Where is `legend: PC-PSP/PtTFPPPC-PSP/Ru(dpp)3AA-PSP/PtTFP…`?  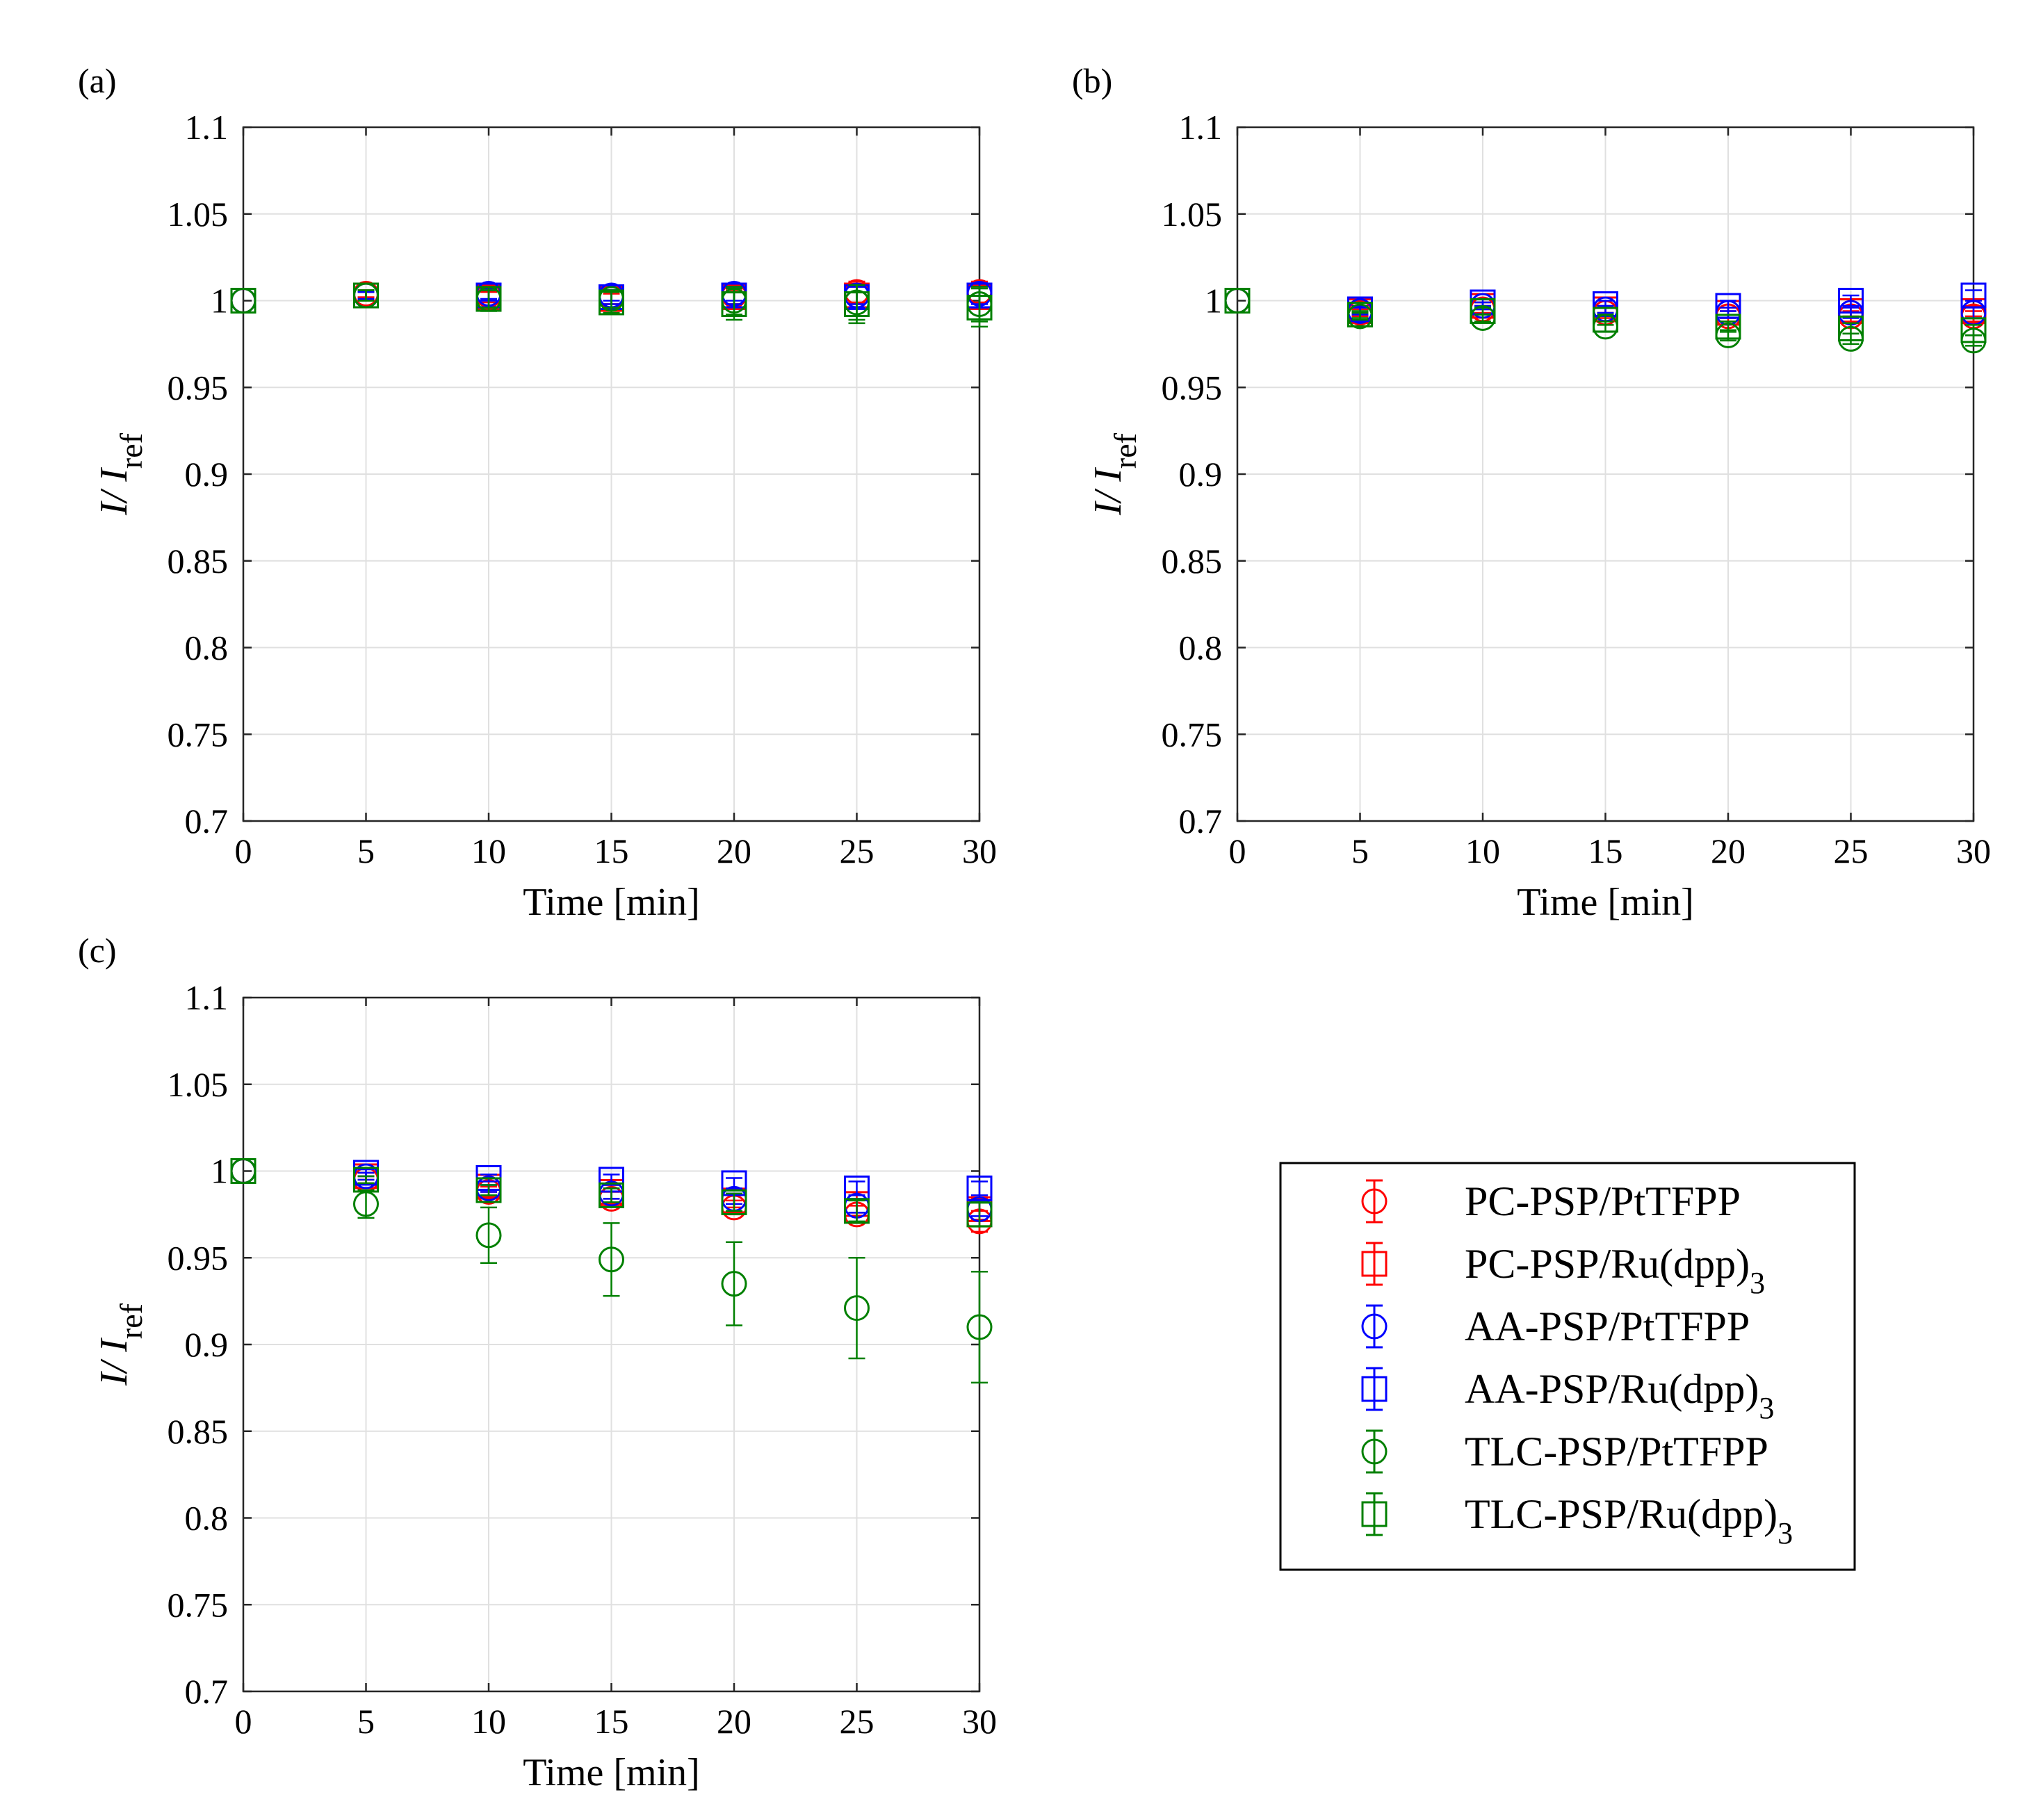
legend: PC-PSP/PtTFPPPC-PSP/Ru(dpp)3AA-PSP/PtTFP… is located at coordinates (1567, 1366).